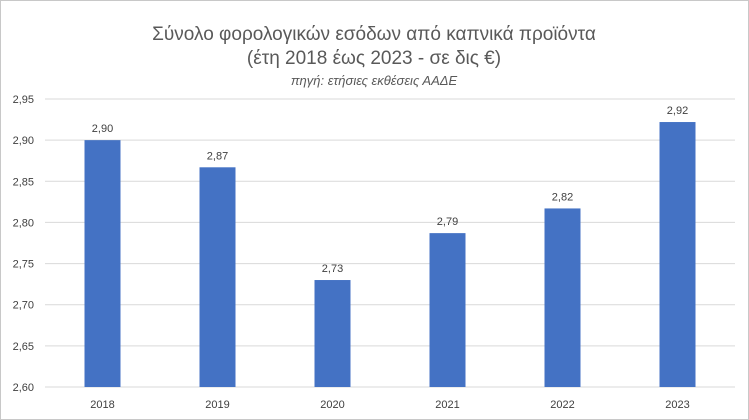 This screenshot has height=420, width=749. What do you see at coordinates (677, 254) in the screenshot?
I see `bar-2023` at bounding box center [677, 254].